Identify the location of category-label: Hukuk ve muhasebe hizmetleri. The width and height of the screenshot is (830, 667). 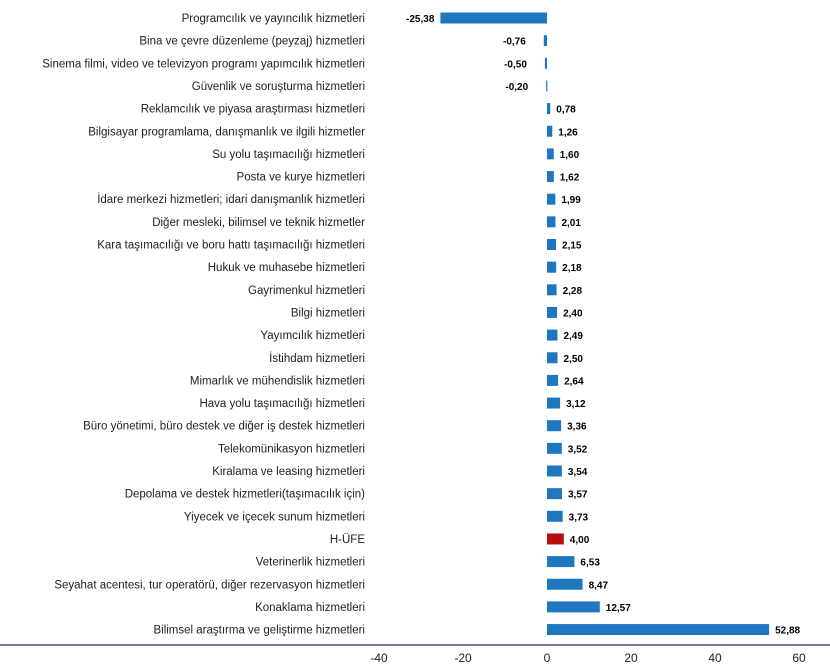
(286, 268).